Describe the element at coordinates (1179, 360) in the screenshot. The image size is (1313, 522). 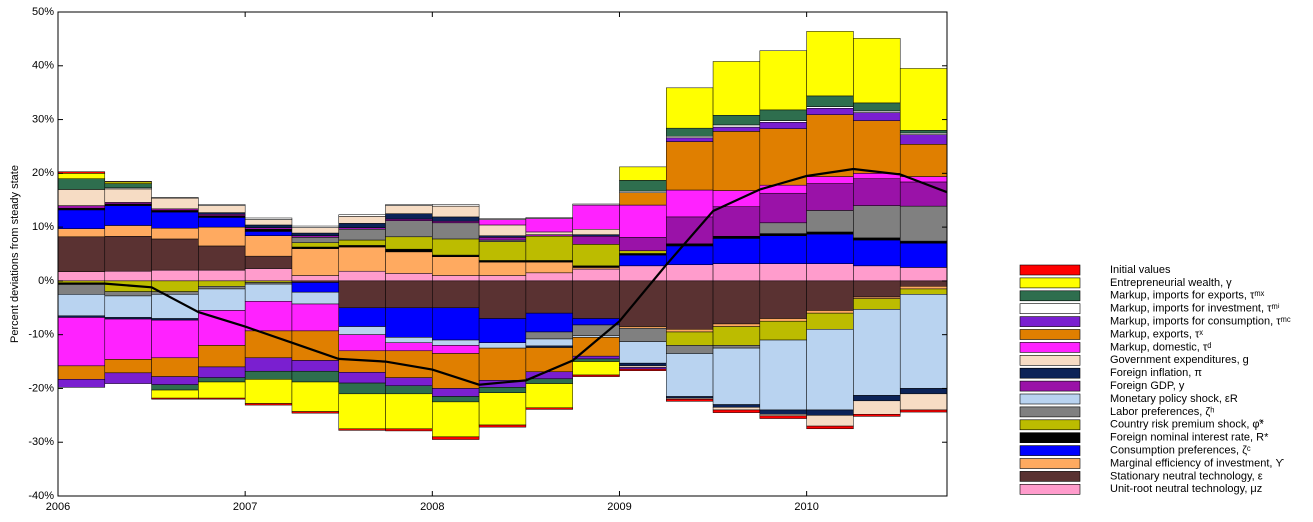
I see `legend-label: Government expenditures, g` at that location.